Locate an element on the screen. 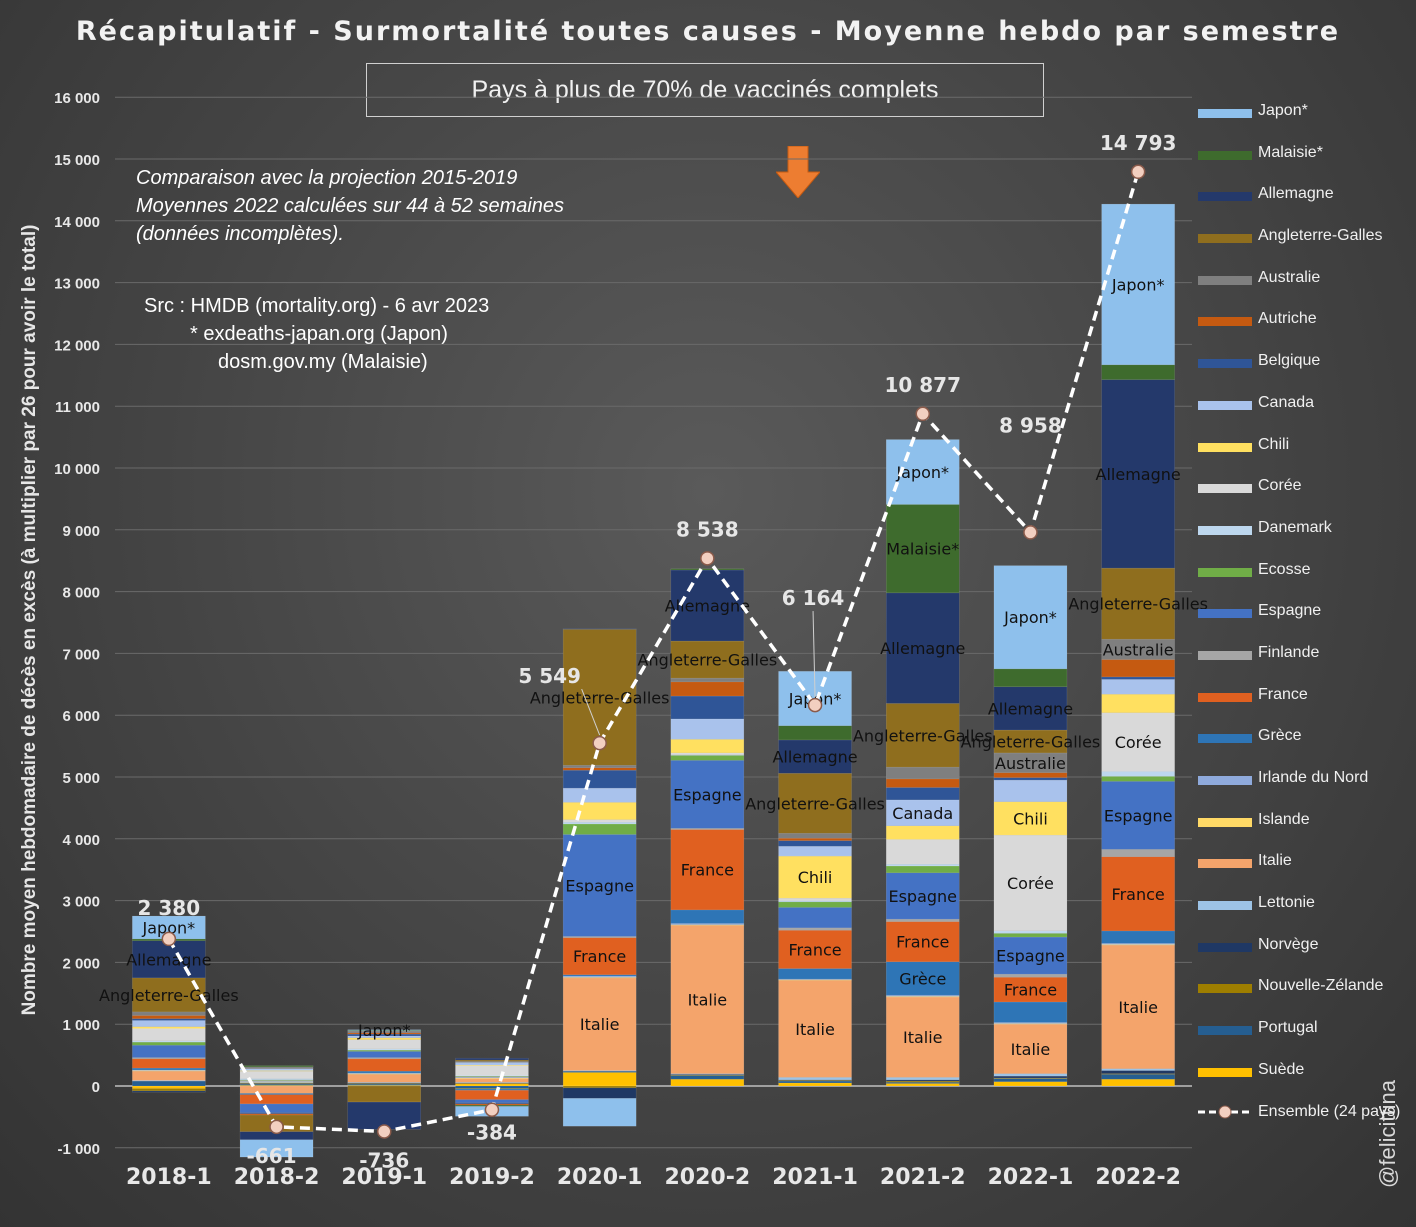 This screenshot has height=1227, width=1416. total-value-label: 8 538 is located at coordinates (707, 529).